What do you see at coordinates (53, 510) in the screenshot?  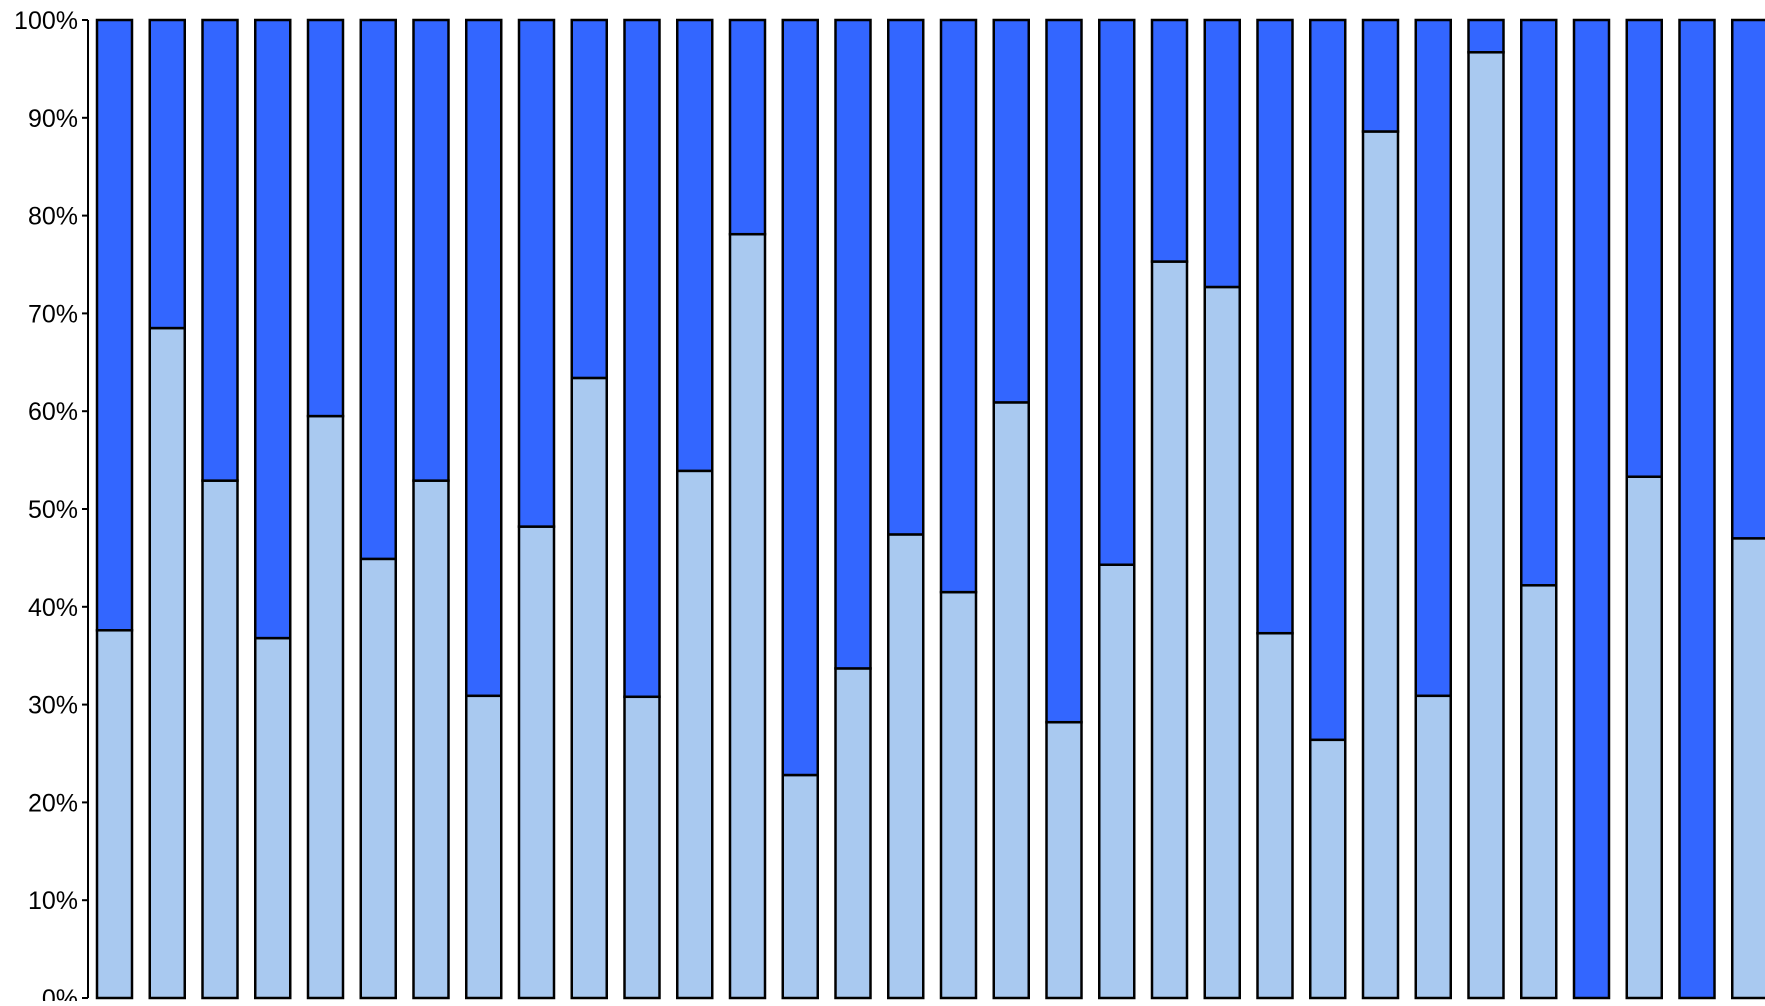 I see `y-tick-label: 50%` at bounding box center [53, 510].